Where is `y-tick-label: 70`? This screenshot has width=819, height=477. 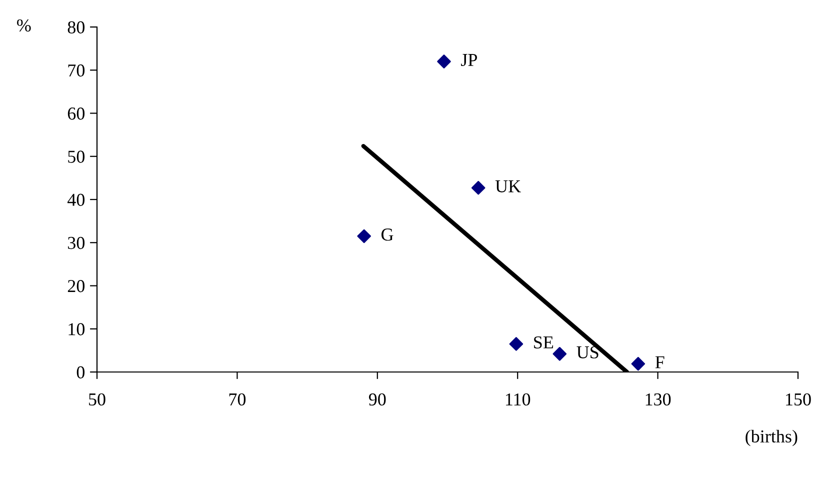
y-tick-label: 70 is located at coordinates (76, 70).